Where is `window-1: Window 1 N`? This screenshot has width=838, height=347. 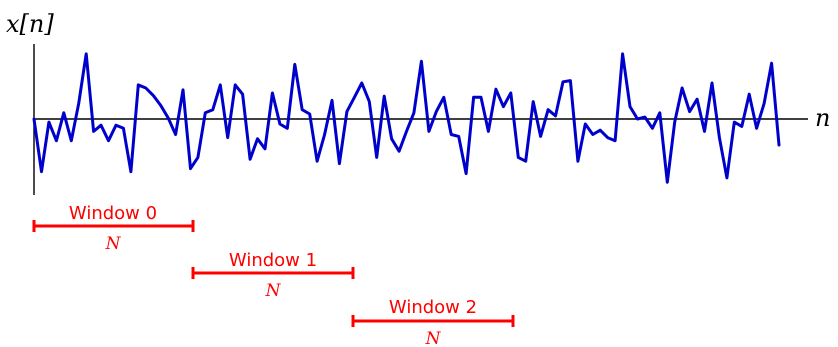 window-1: Window 1 N is located at coordinates (273, 275).